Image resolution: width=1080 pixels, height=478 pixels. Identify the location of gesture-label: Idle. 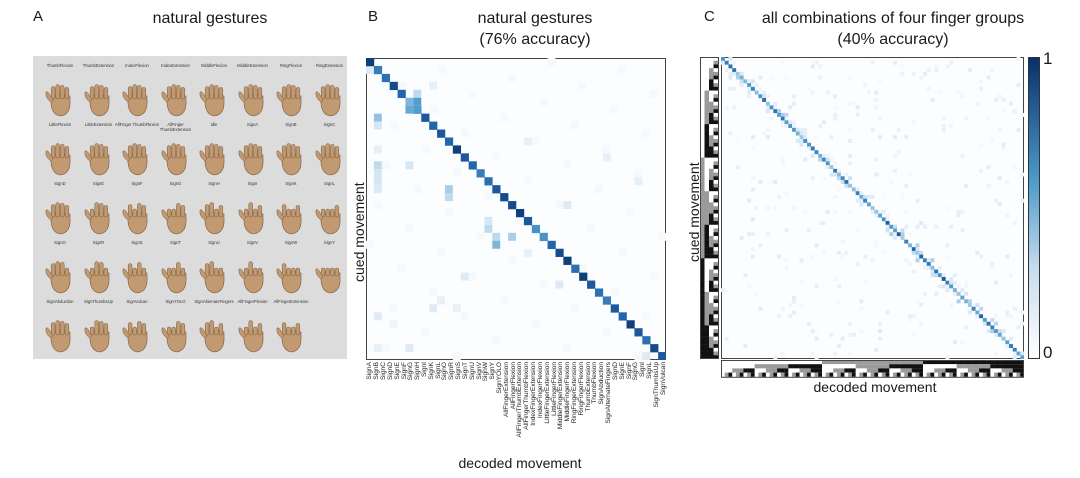
(214, 124).